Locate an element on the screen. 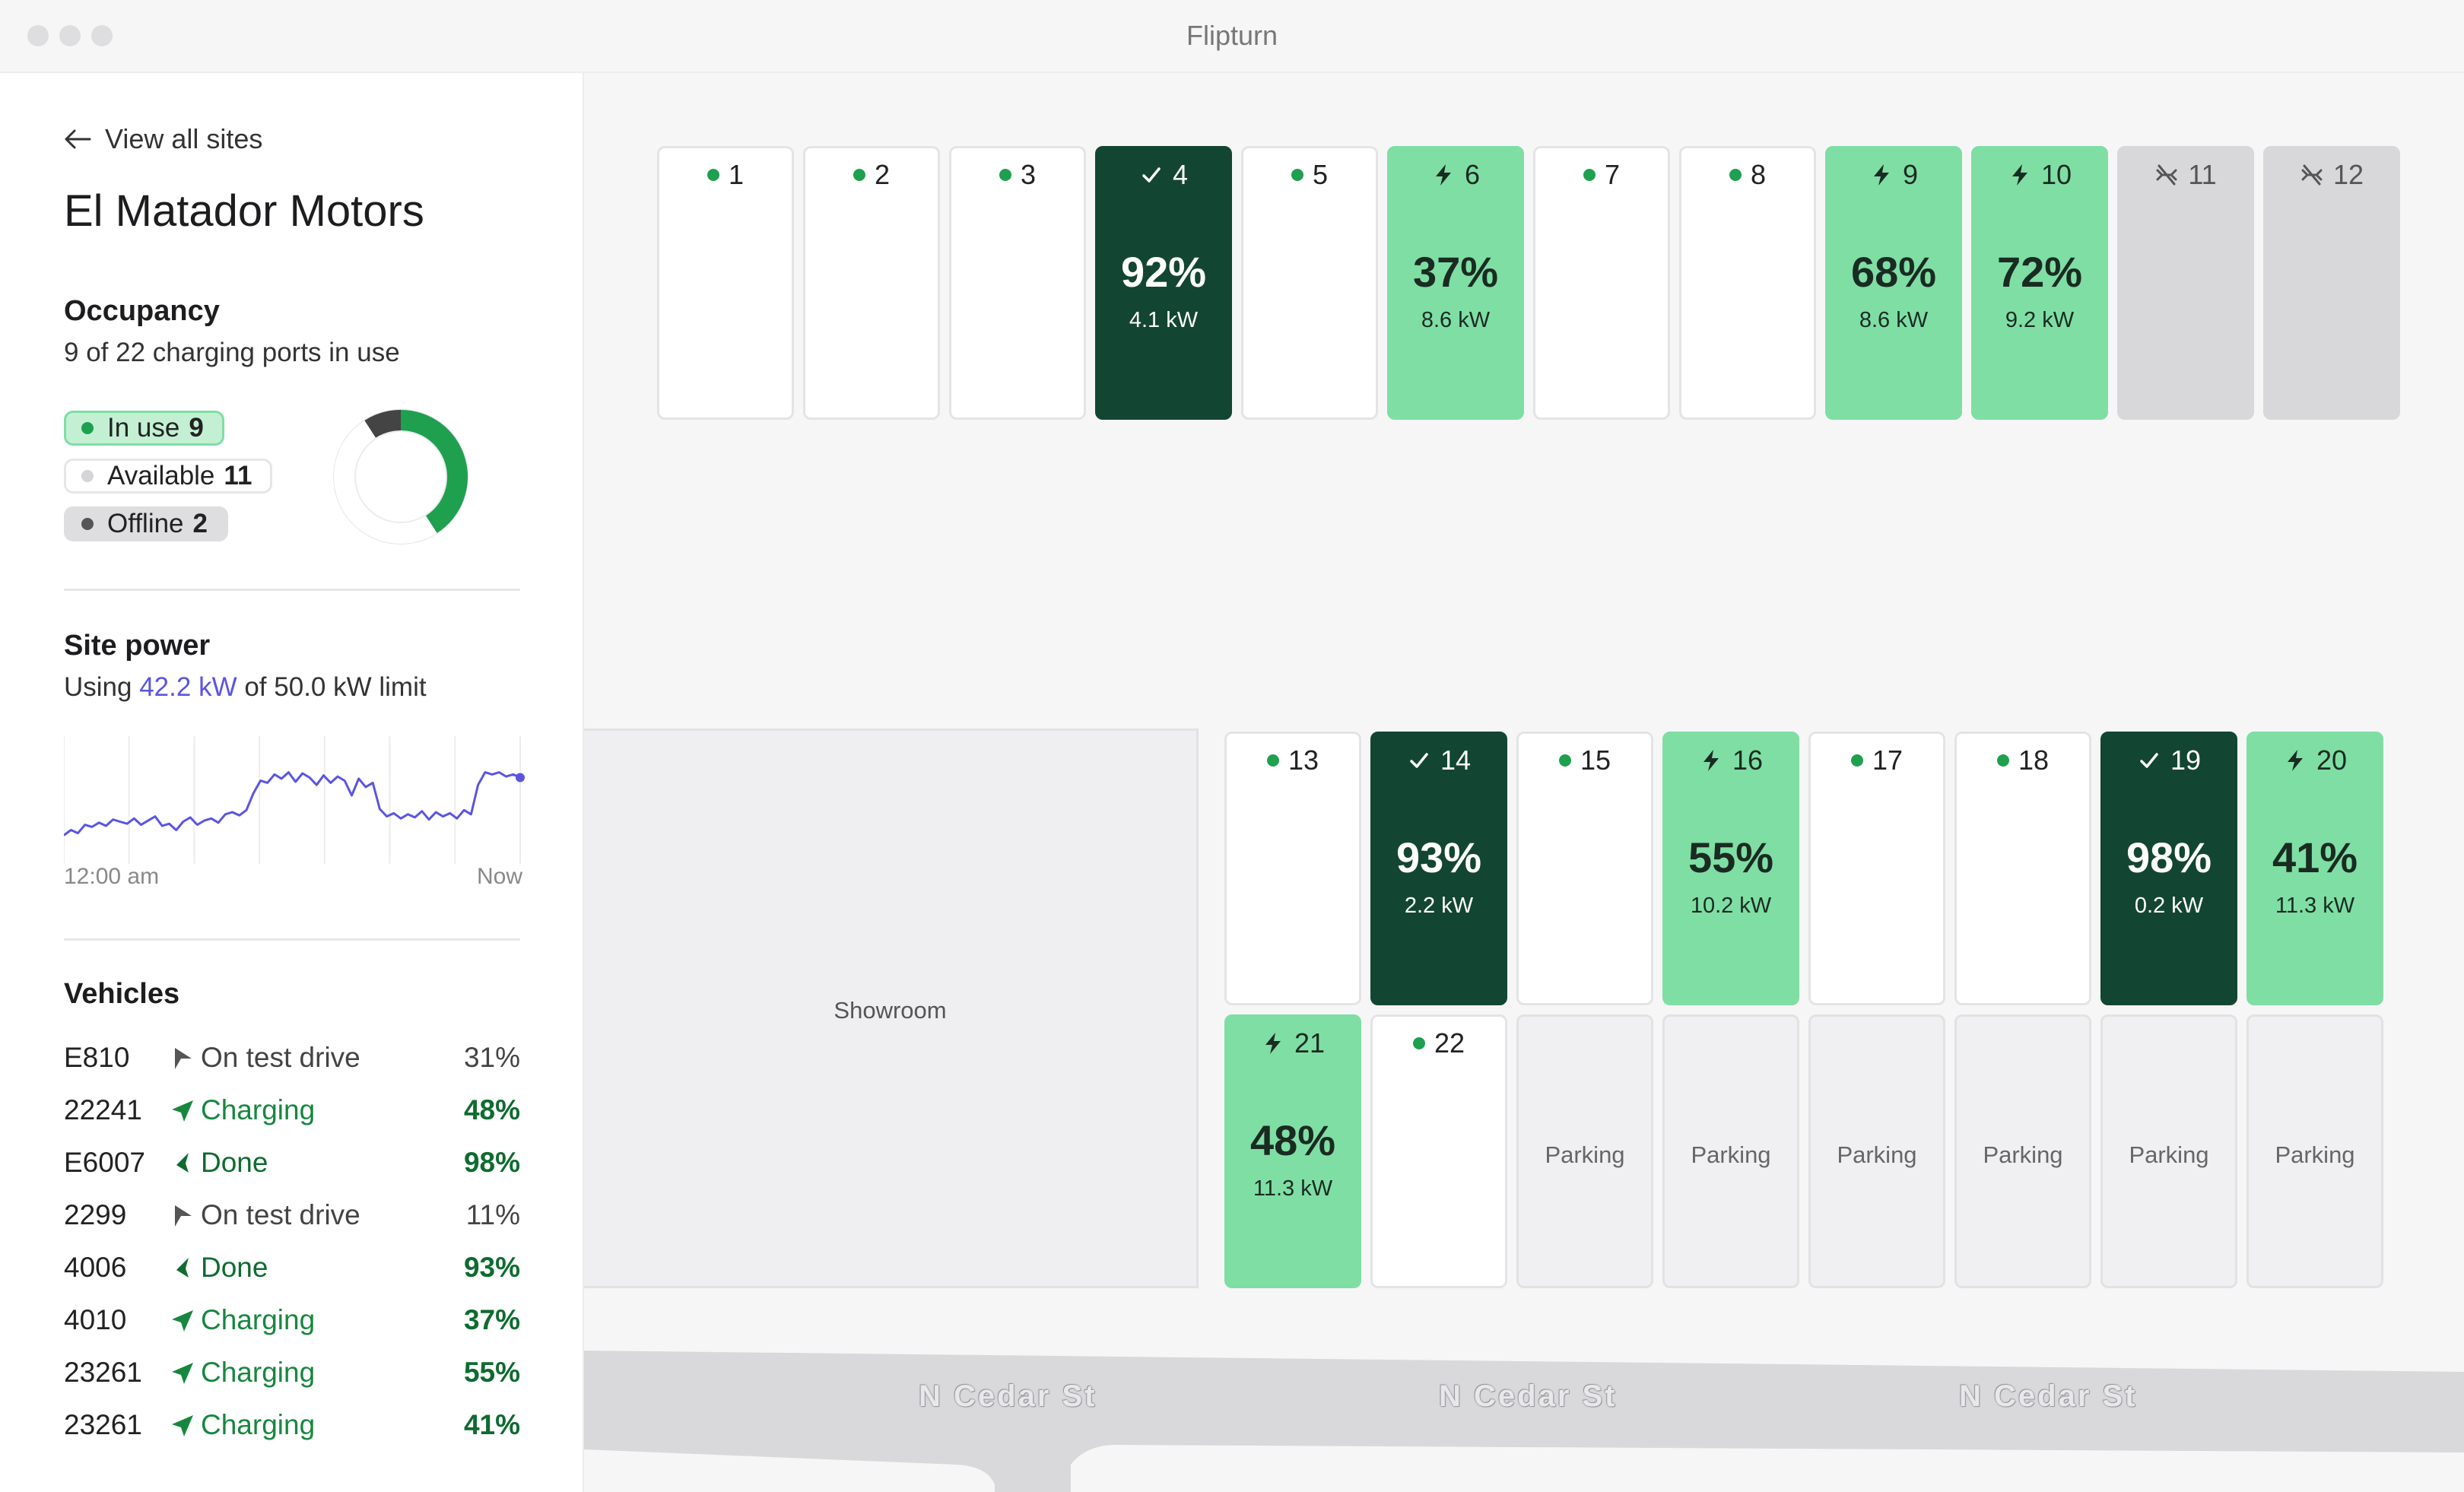  stall-header: 7 is located at coordinates (1601, 175).